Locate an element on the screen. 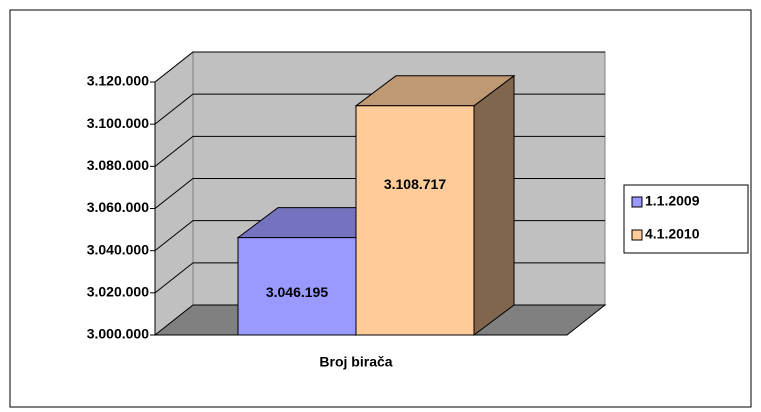 This screenshot has width=761, height=412. y-tick-label: 3.040.000 is located at coordinates (118, 249).